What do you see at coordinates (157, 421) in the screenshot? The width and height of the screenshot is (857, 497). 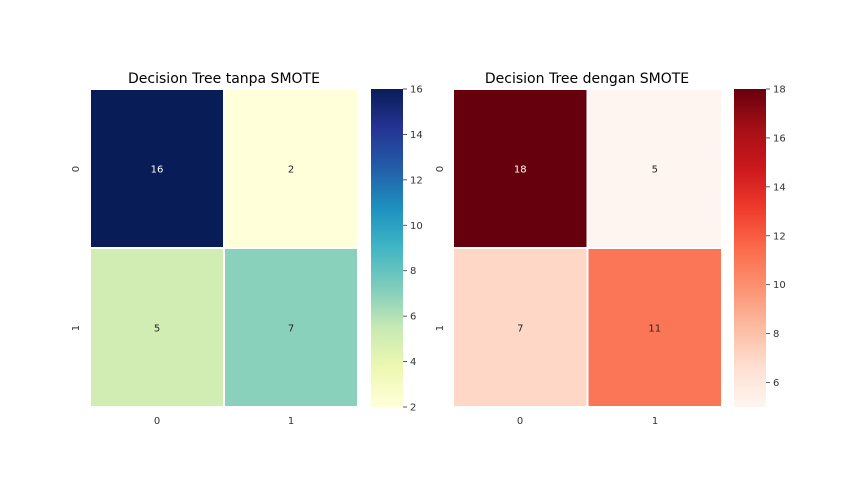 I see `heatmap-left-xtick-0: 0` at bounding box center [157, 421].